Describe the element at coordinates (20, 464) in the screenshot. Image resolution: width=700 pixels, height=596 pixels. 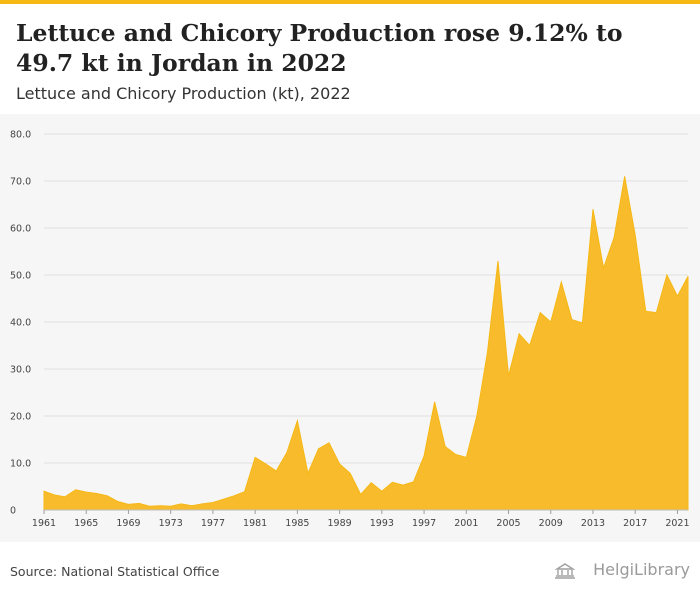
I see `y-tick-label: 10.0` at that location.